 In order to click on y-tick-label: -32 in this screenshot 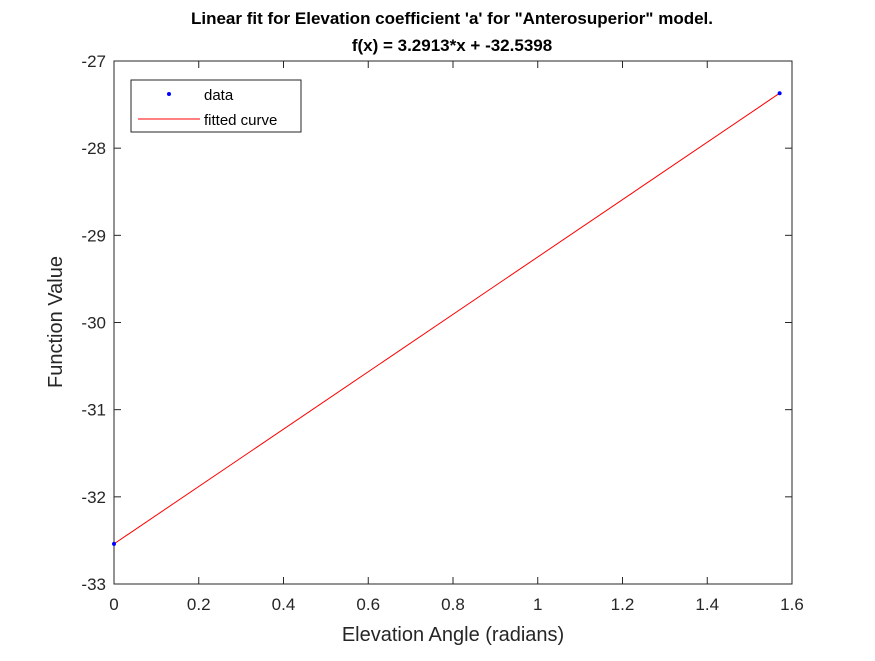, I will do `click(93, 497)`.